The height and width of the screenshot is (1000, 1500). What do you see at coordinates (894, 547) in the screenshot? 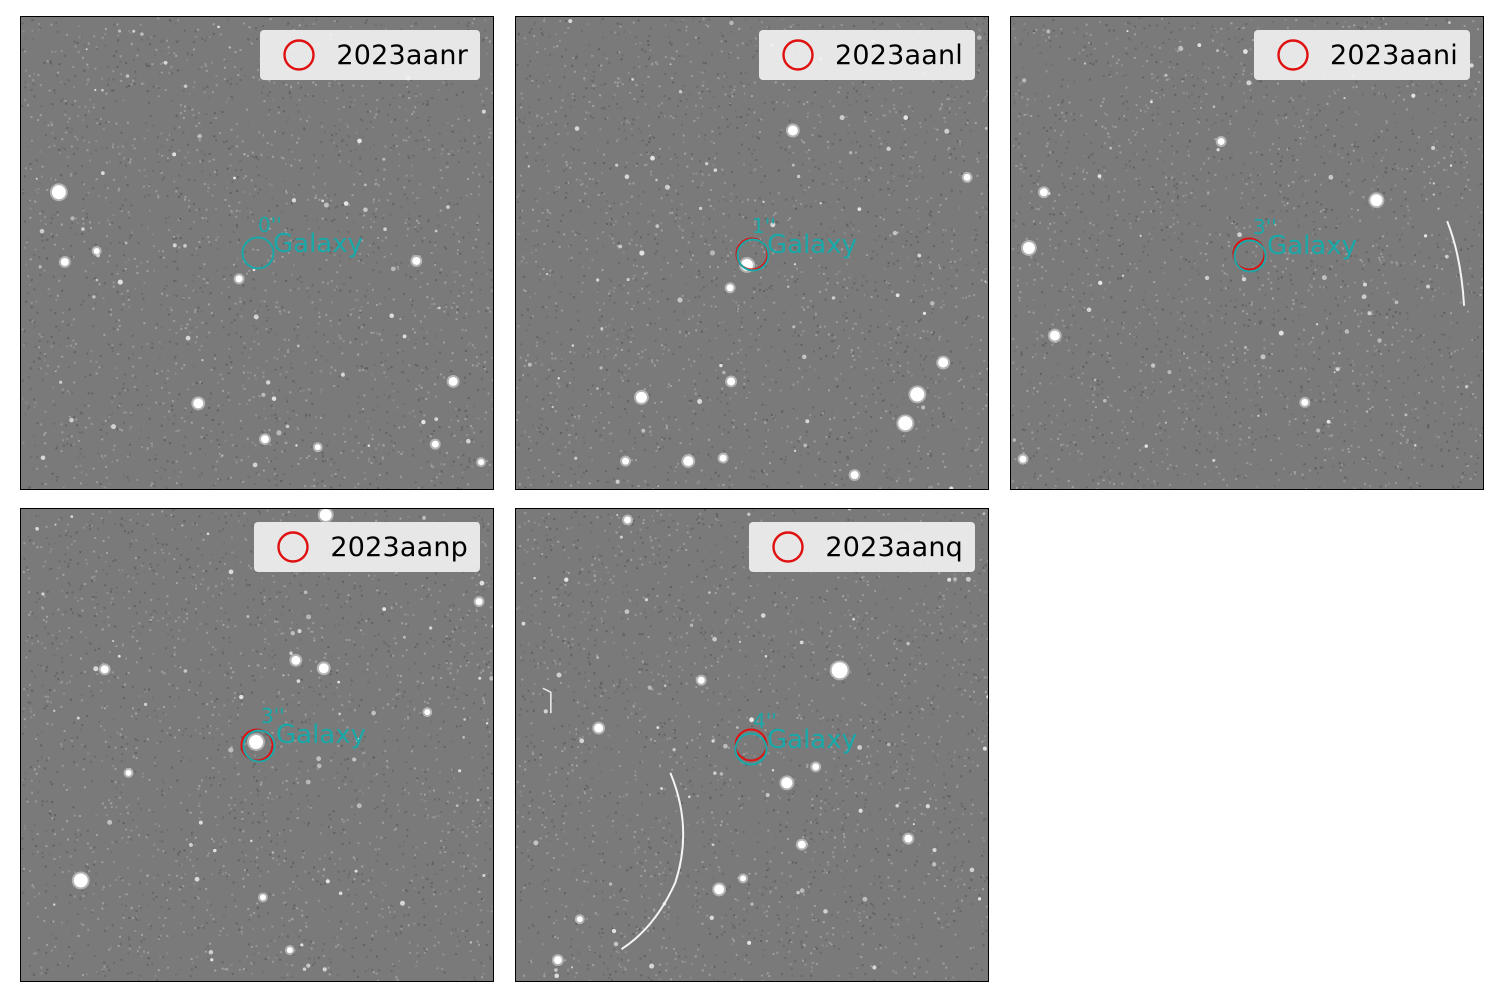
I see `transient-name-label: 2023aanq` at bounding box center [894, 547].